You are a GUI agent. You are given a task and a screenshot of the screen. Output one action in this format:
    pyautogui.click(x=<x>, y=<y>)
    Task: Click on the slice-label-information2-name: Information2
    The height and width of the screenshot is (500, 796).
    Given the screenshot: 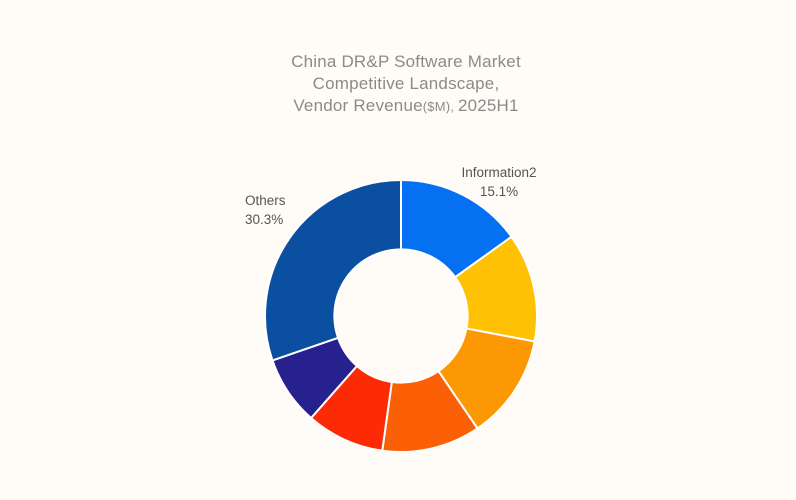 What is the action you would take?
    pyautogui.click(x=499, y=172)
    